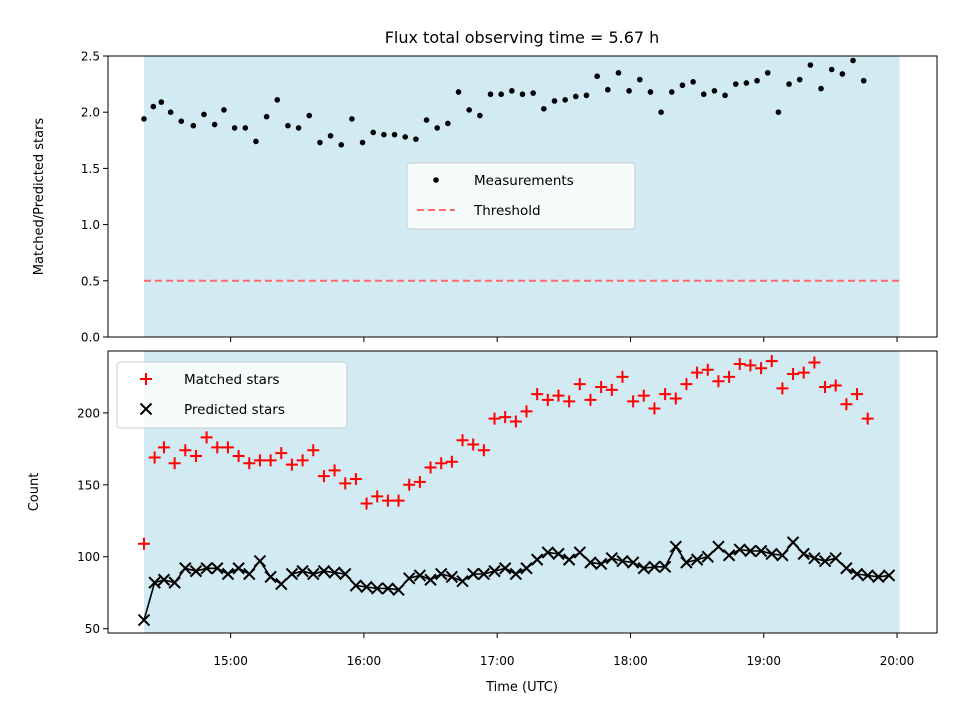 The height and width of the screenshot is (720, 960). I want to click on x-tick-label: 18:00, so click(630, 661).